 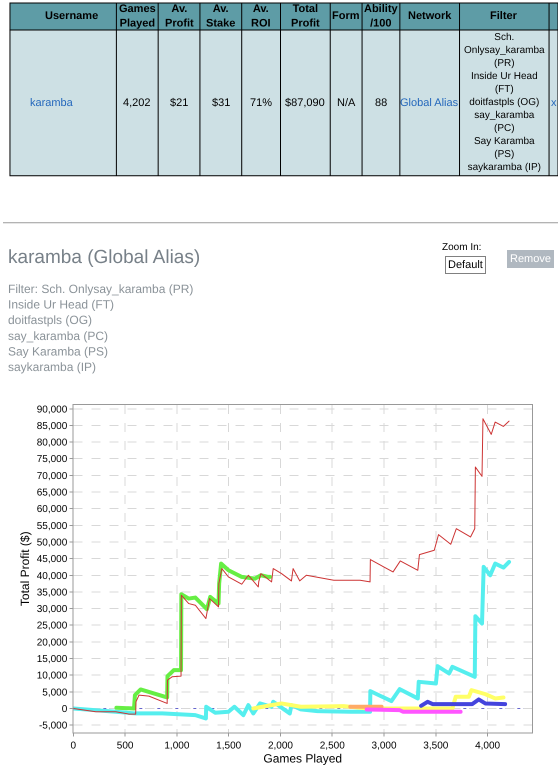 I want to click on category-label: Games Played, so click(x=137, y=16).